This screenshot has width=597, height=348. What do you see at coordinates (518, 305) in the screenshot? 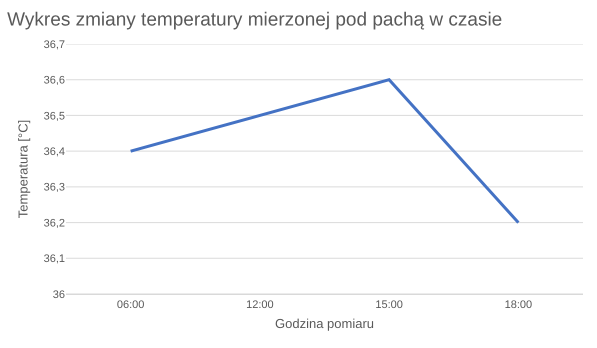
I see `x-tick-label: 18:00` at bounding box center [518, 305].